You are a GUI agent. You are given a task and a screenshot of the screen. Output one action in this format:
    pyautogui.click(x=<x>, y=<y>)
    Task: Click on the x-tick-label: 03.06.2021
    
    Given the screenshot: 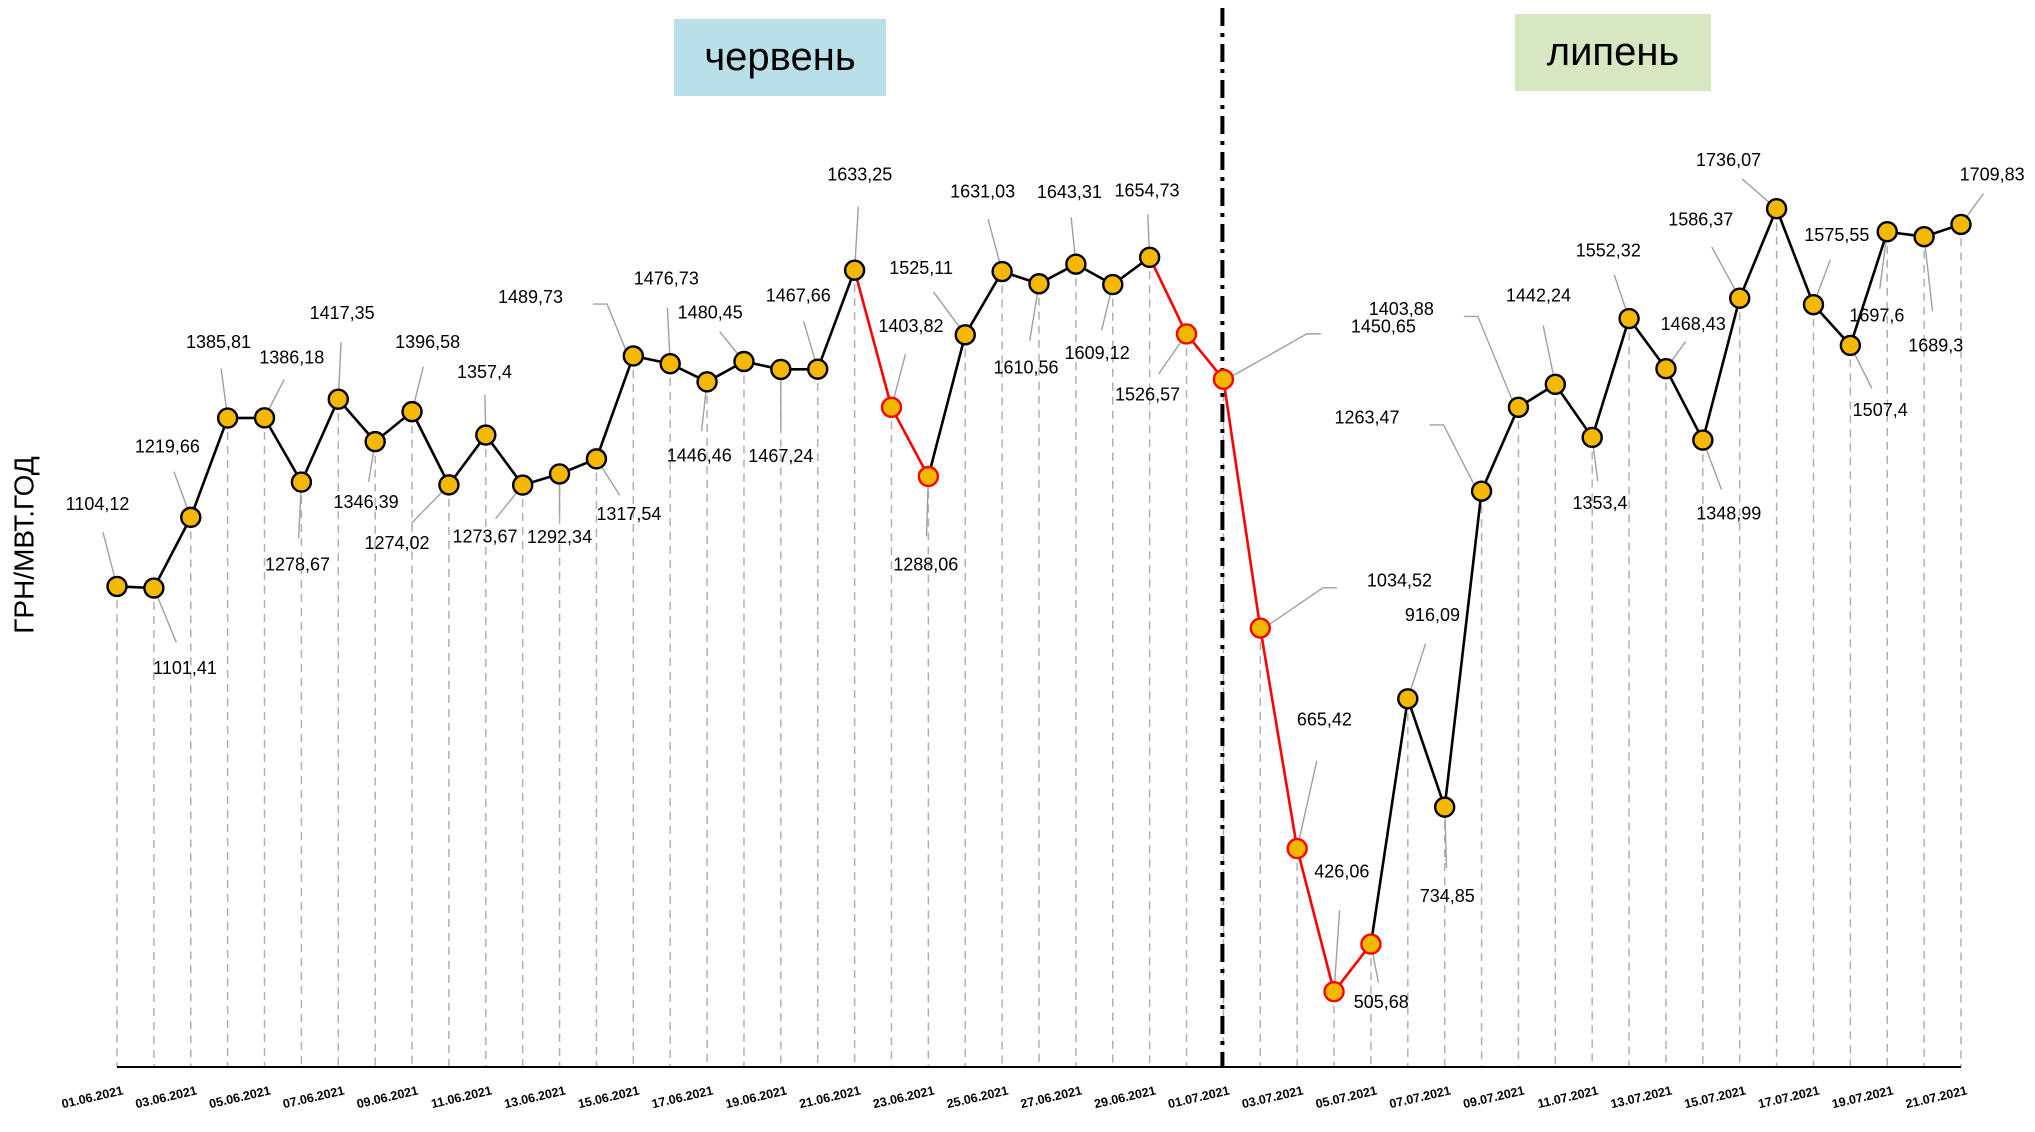 What is the action you would take?
    pyautogui.click(x=166, y=1097)
    